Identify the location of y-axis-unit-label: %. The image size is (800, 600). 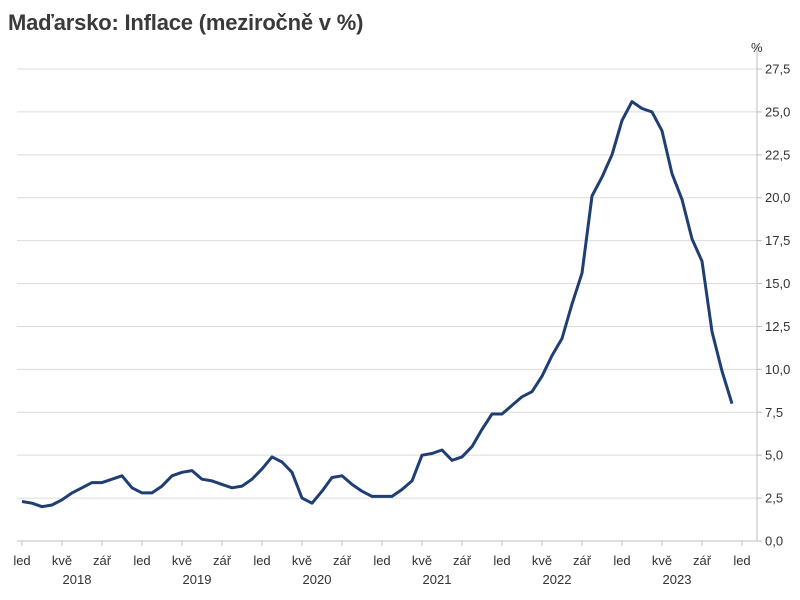
(757, 47).